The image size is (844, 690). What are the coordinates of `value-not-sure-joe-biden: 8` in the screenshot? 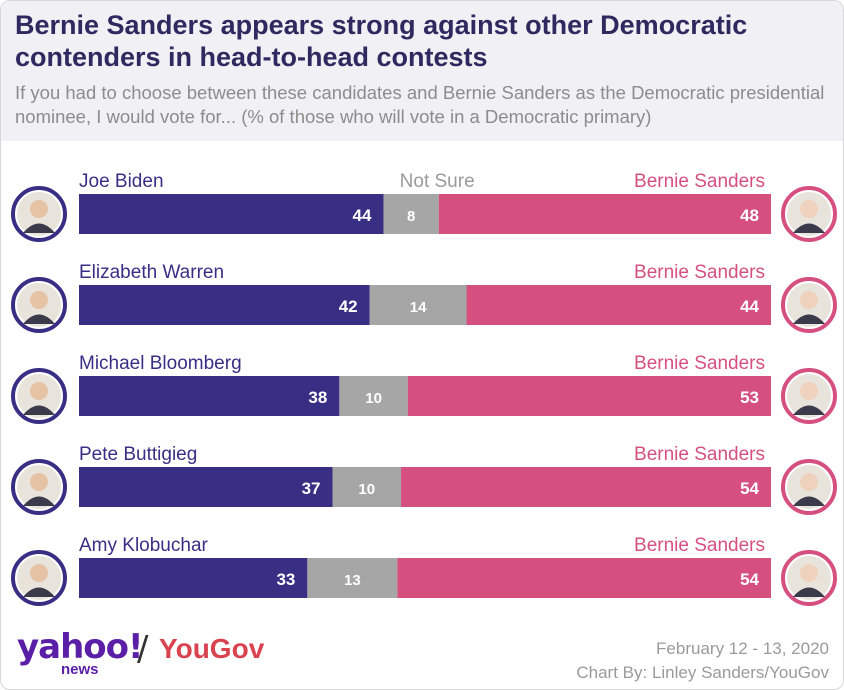 It's located at (411, 216).